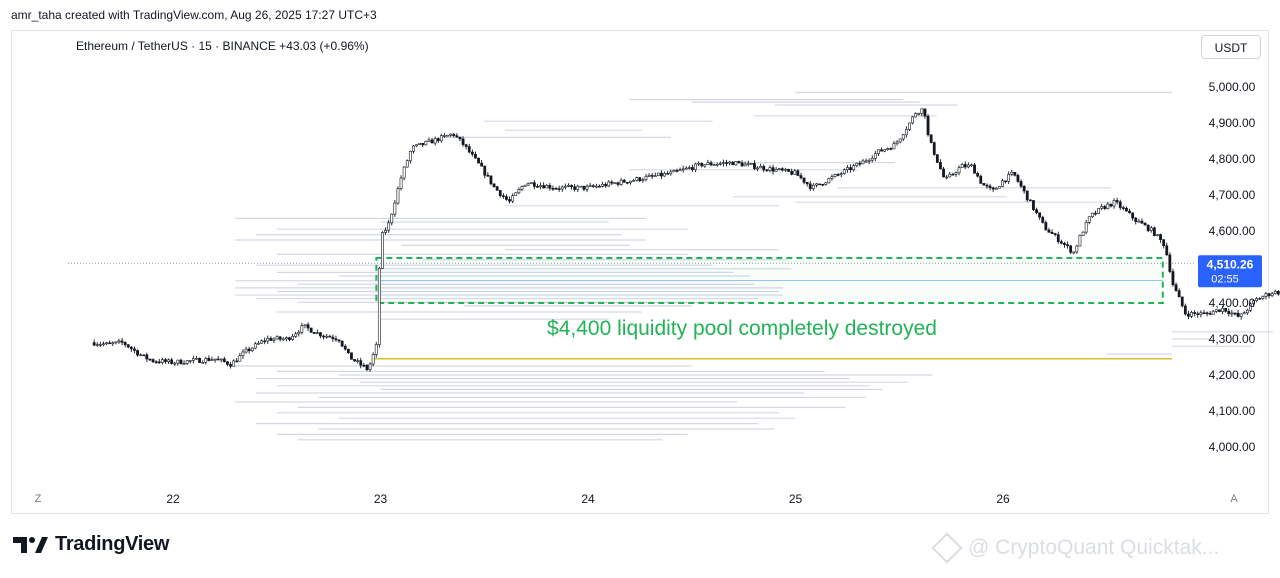  What do you see at coordinates (112, 544) in the screenshot?
I see `brand-name: TradingView` at bounding box center [112, 544].